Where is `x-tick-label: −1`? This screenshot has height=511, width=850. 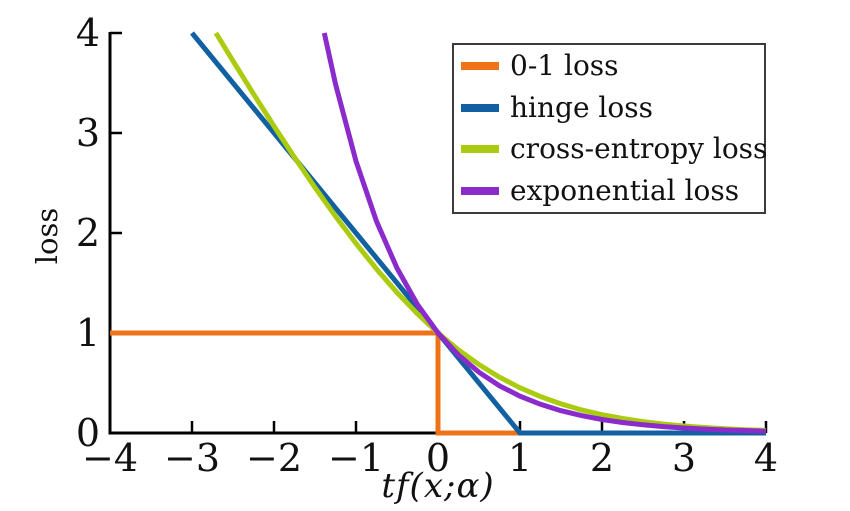 x-tick-label: −1 is located at coordinates (356, 458).